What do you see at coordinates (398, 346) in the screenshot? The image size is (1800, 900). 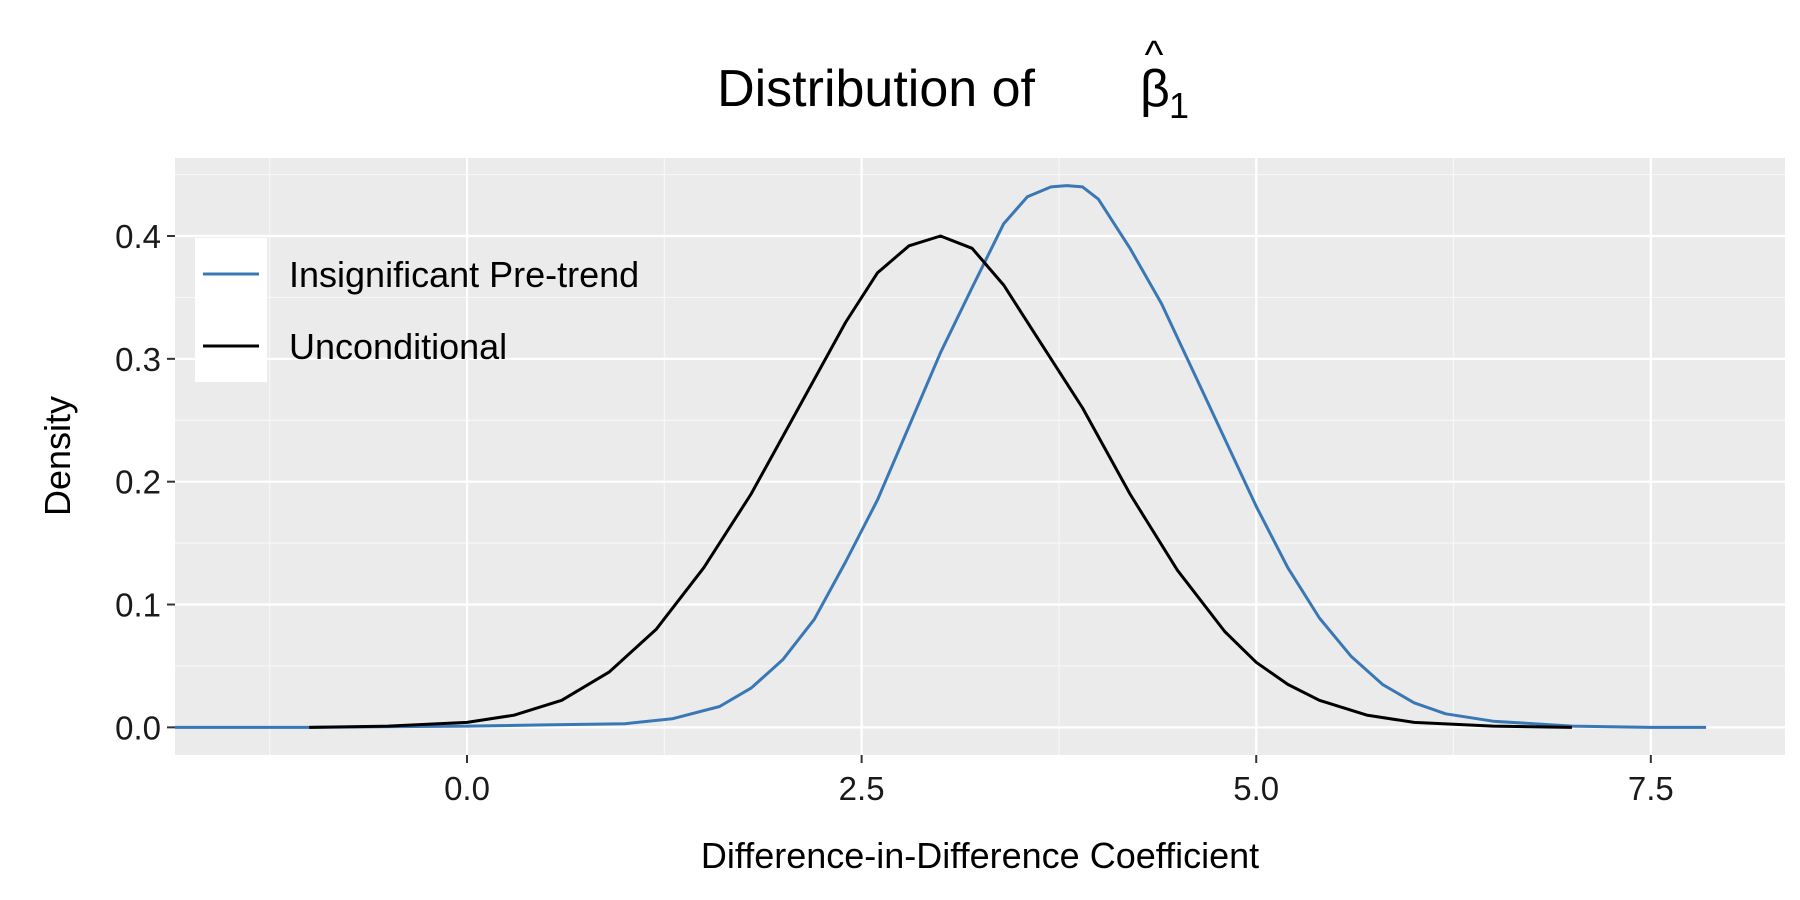 I see `legend-label-unconditional: Unconditional` at bounding box center [398, 346].